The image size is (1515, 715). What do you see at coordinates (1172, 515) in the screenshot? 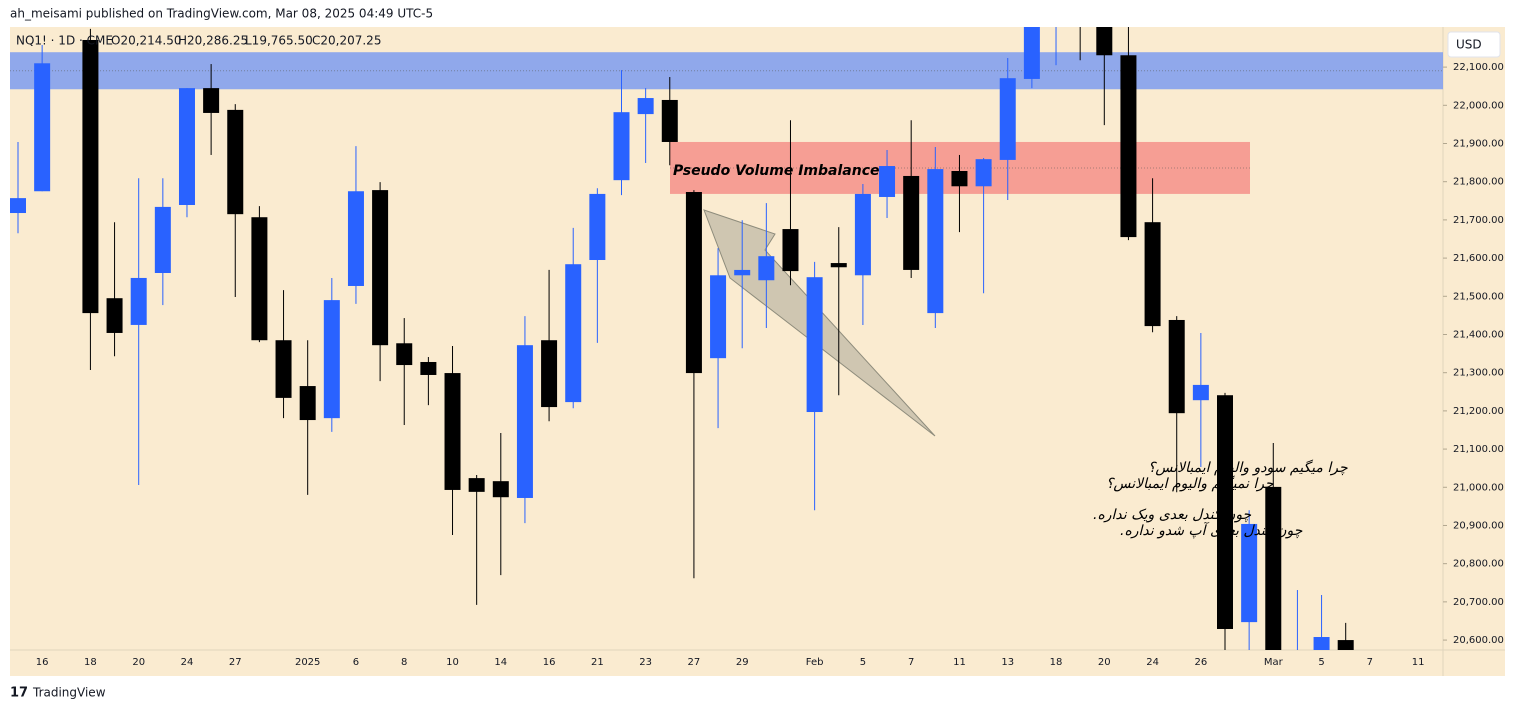
I see `annotation-line: چون کندل بعدی ویک نداره.` at bounding box center [1172, 515].